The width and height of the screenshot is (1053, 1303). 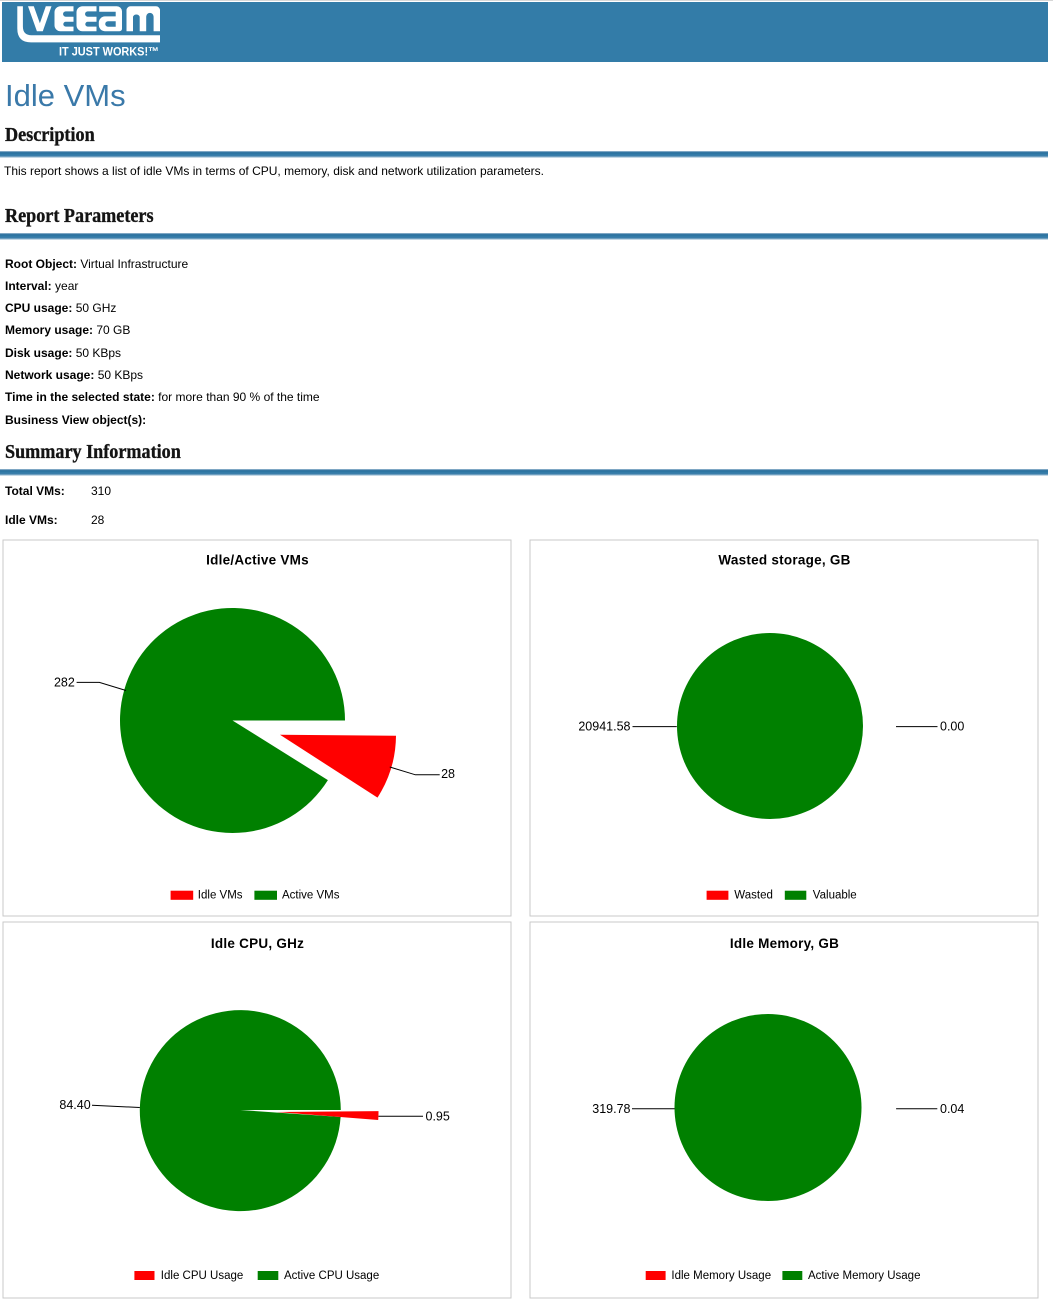 I want to click on svg-text: Idle CPU, GHz, so click(x=257, y=943).